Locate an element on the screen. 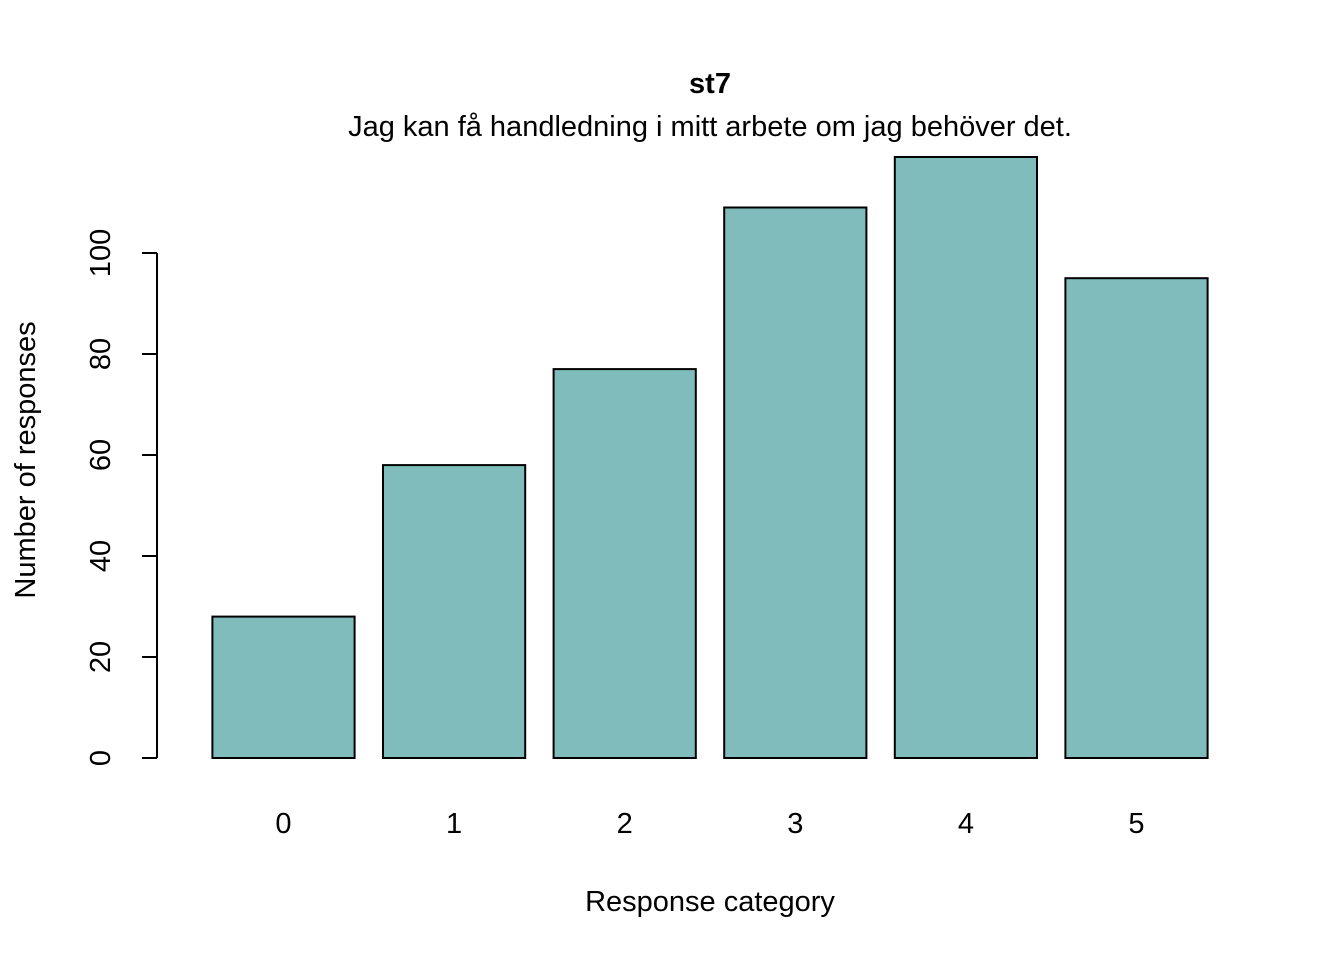 The height and width of the screenshot is (960, 1344). x-tick-label: 1 is located at coordinates (454, 824).